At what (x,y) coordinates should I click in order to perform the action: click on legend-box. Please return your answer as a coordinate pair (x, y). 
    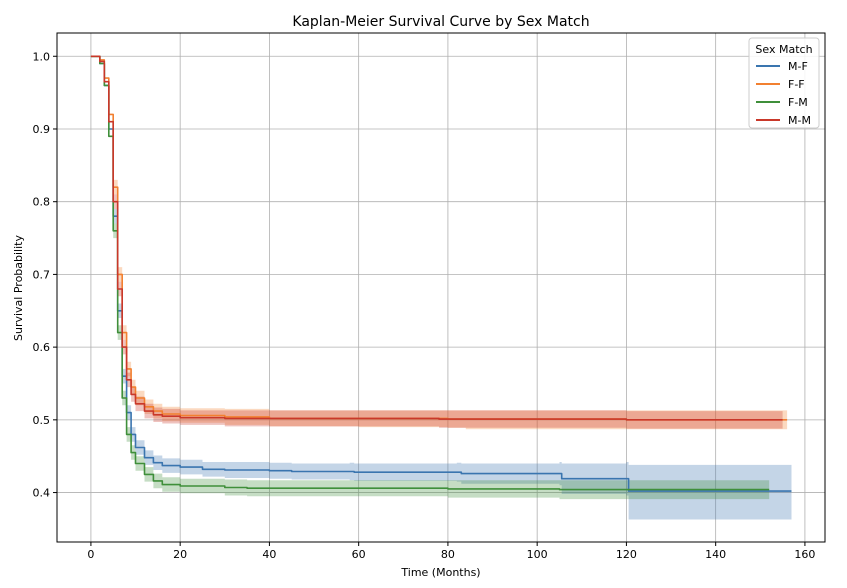
    Looking at the image, I should click on (784, 83).